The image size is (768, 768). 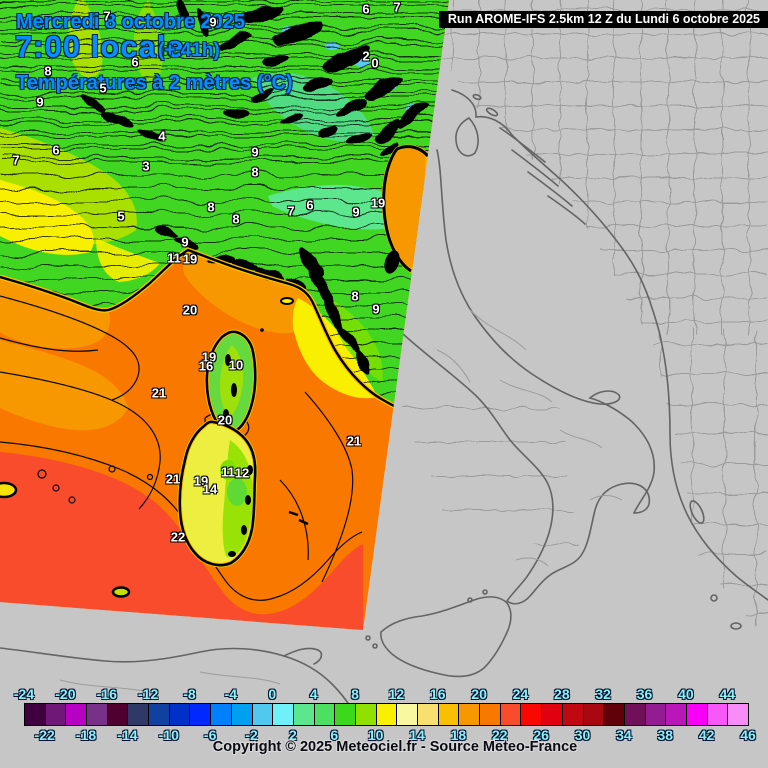 What do you see at coordinates (313, 694) in the screenshot?
I see `scale-tick-label: 4` at bounding box center [313, 694].